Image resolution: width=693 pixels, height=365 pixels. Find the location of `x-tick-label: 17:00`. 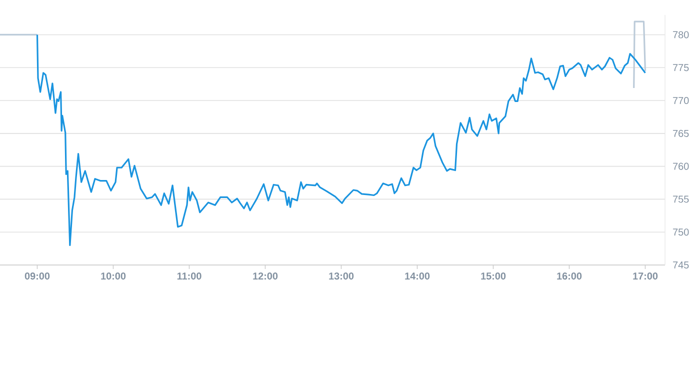

x-tick-label: 17:00 is located at coordinates (645, 276).